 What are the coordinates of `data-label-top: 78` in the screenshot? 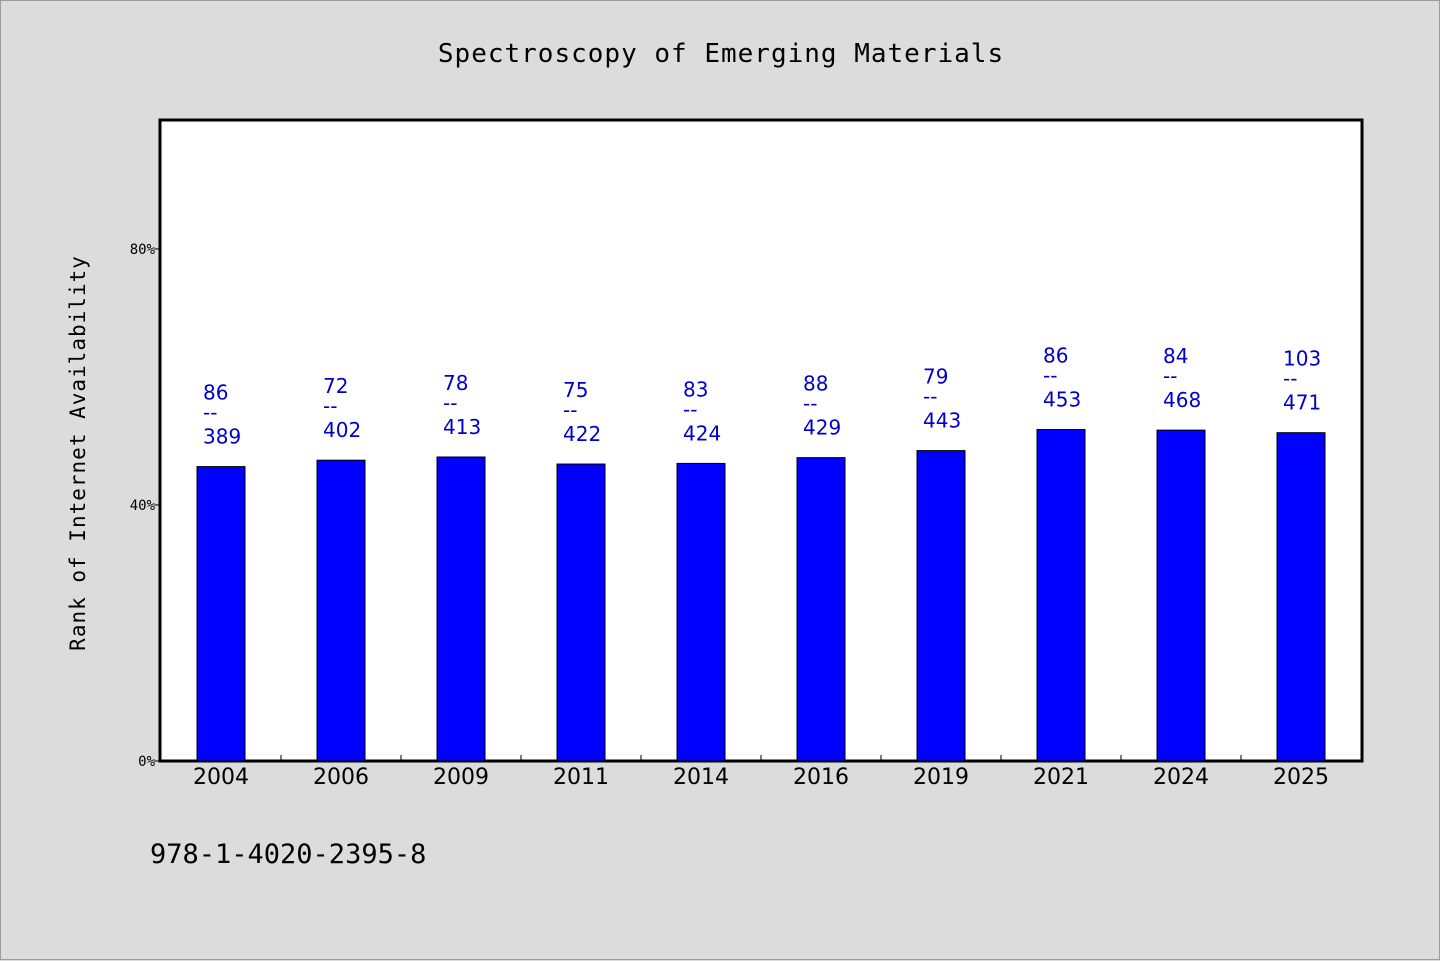 It's located at (455, 383).